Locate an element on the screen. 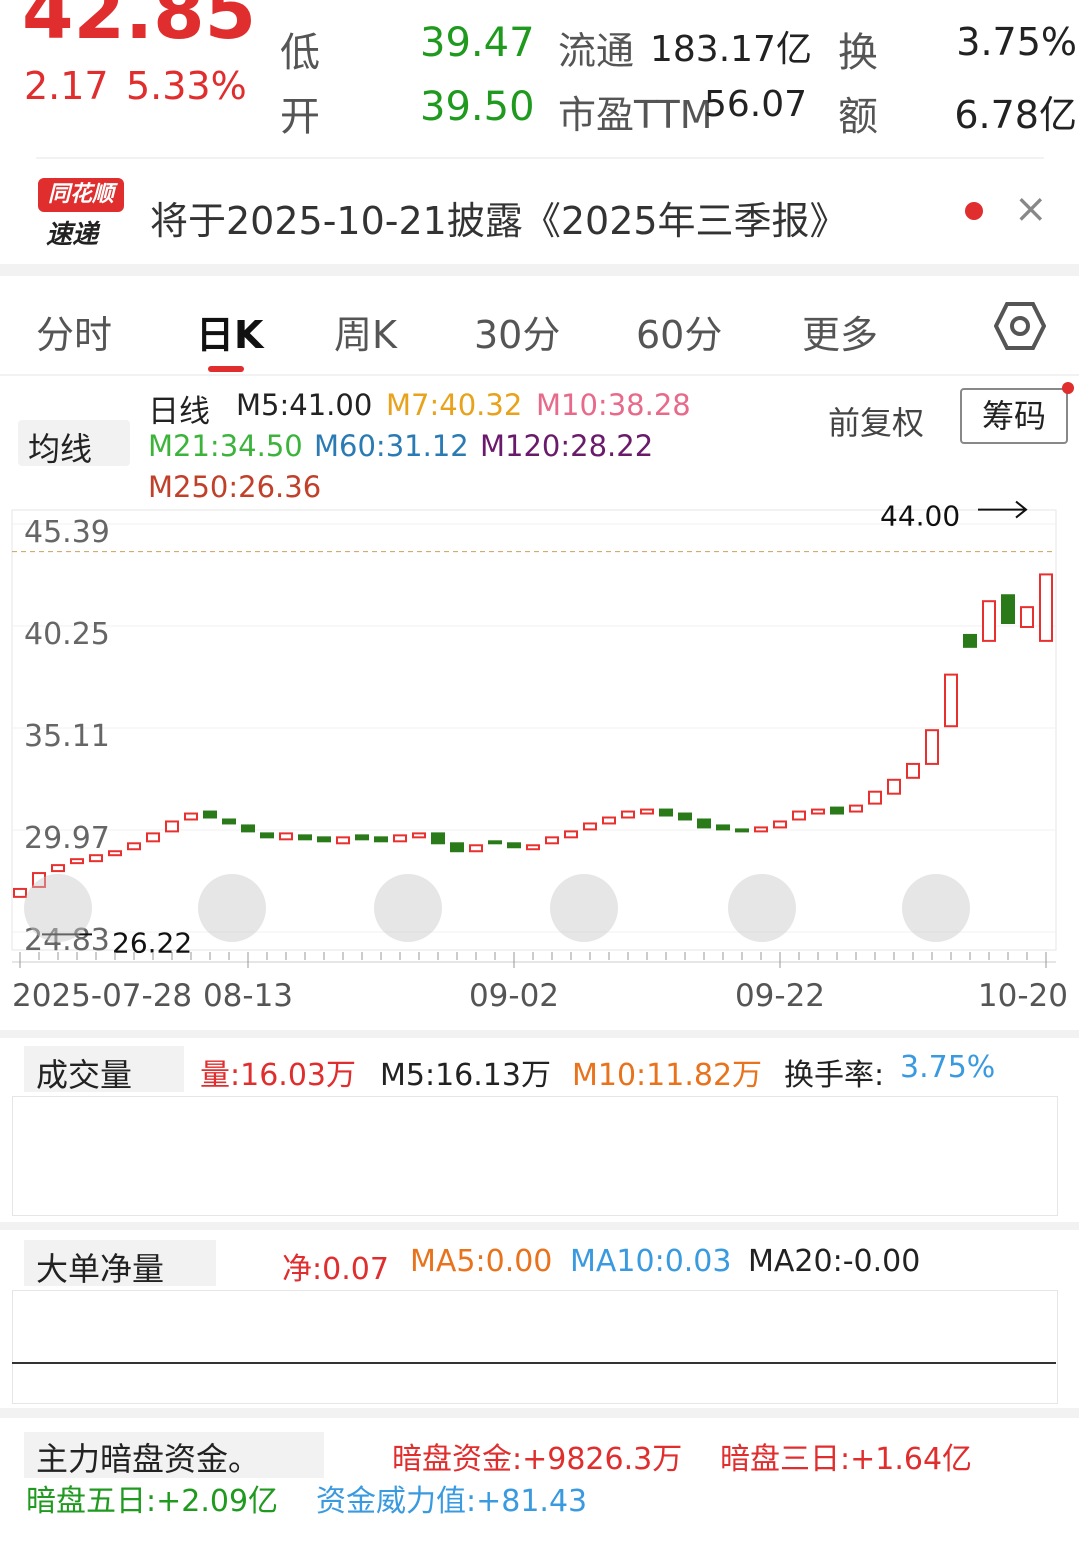  label: 低 is located at coordinates (300, 53).